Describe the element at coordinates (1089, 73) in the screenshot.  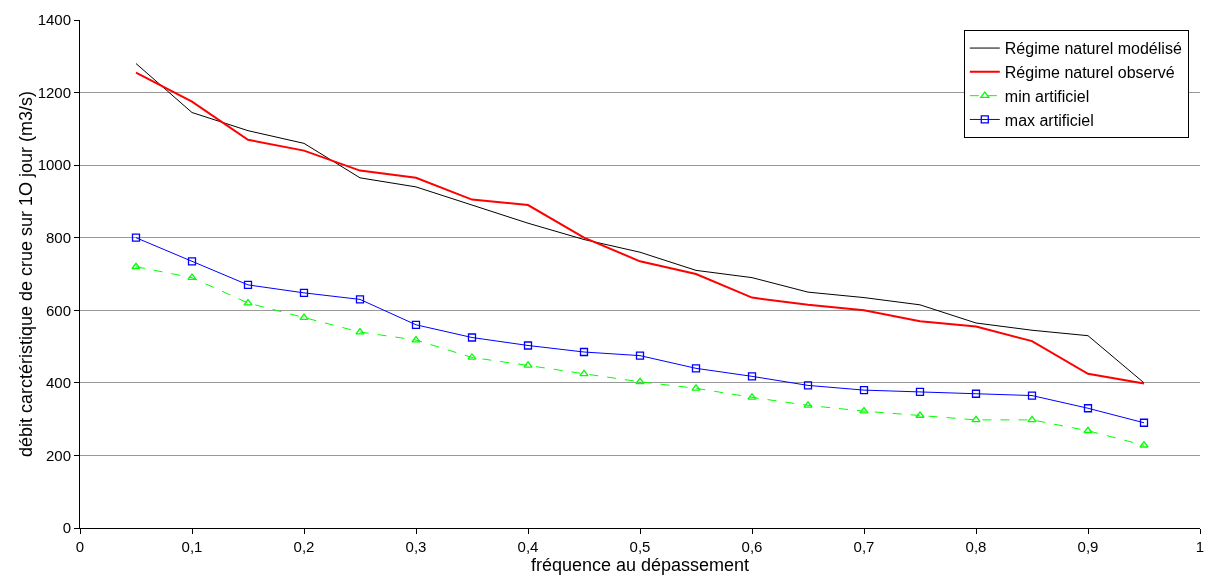
I see `legend-label: Régime naturel observé` at that location.